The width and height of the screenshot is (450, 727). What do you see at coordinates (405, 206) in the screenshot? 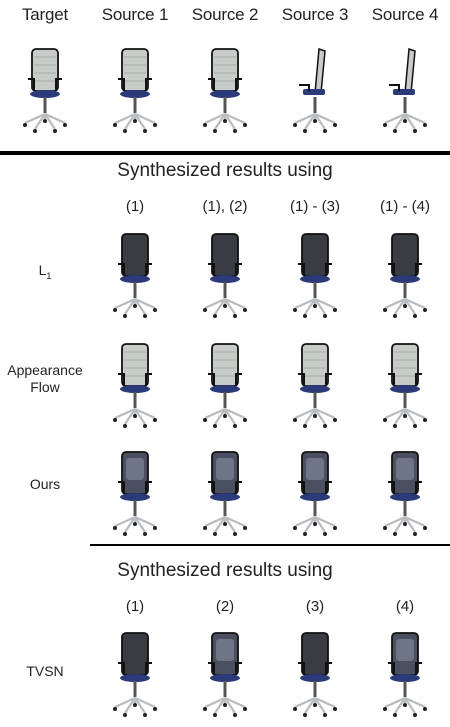
I see `section1-col-4: (1) - (4)` at bounding box center [405, 206].